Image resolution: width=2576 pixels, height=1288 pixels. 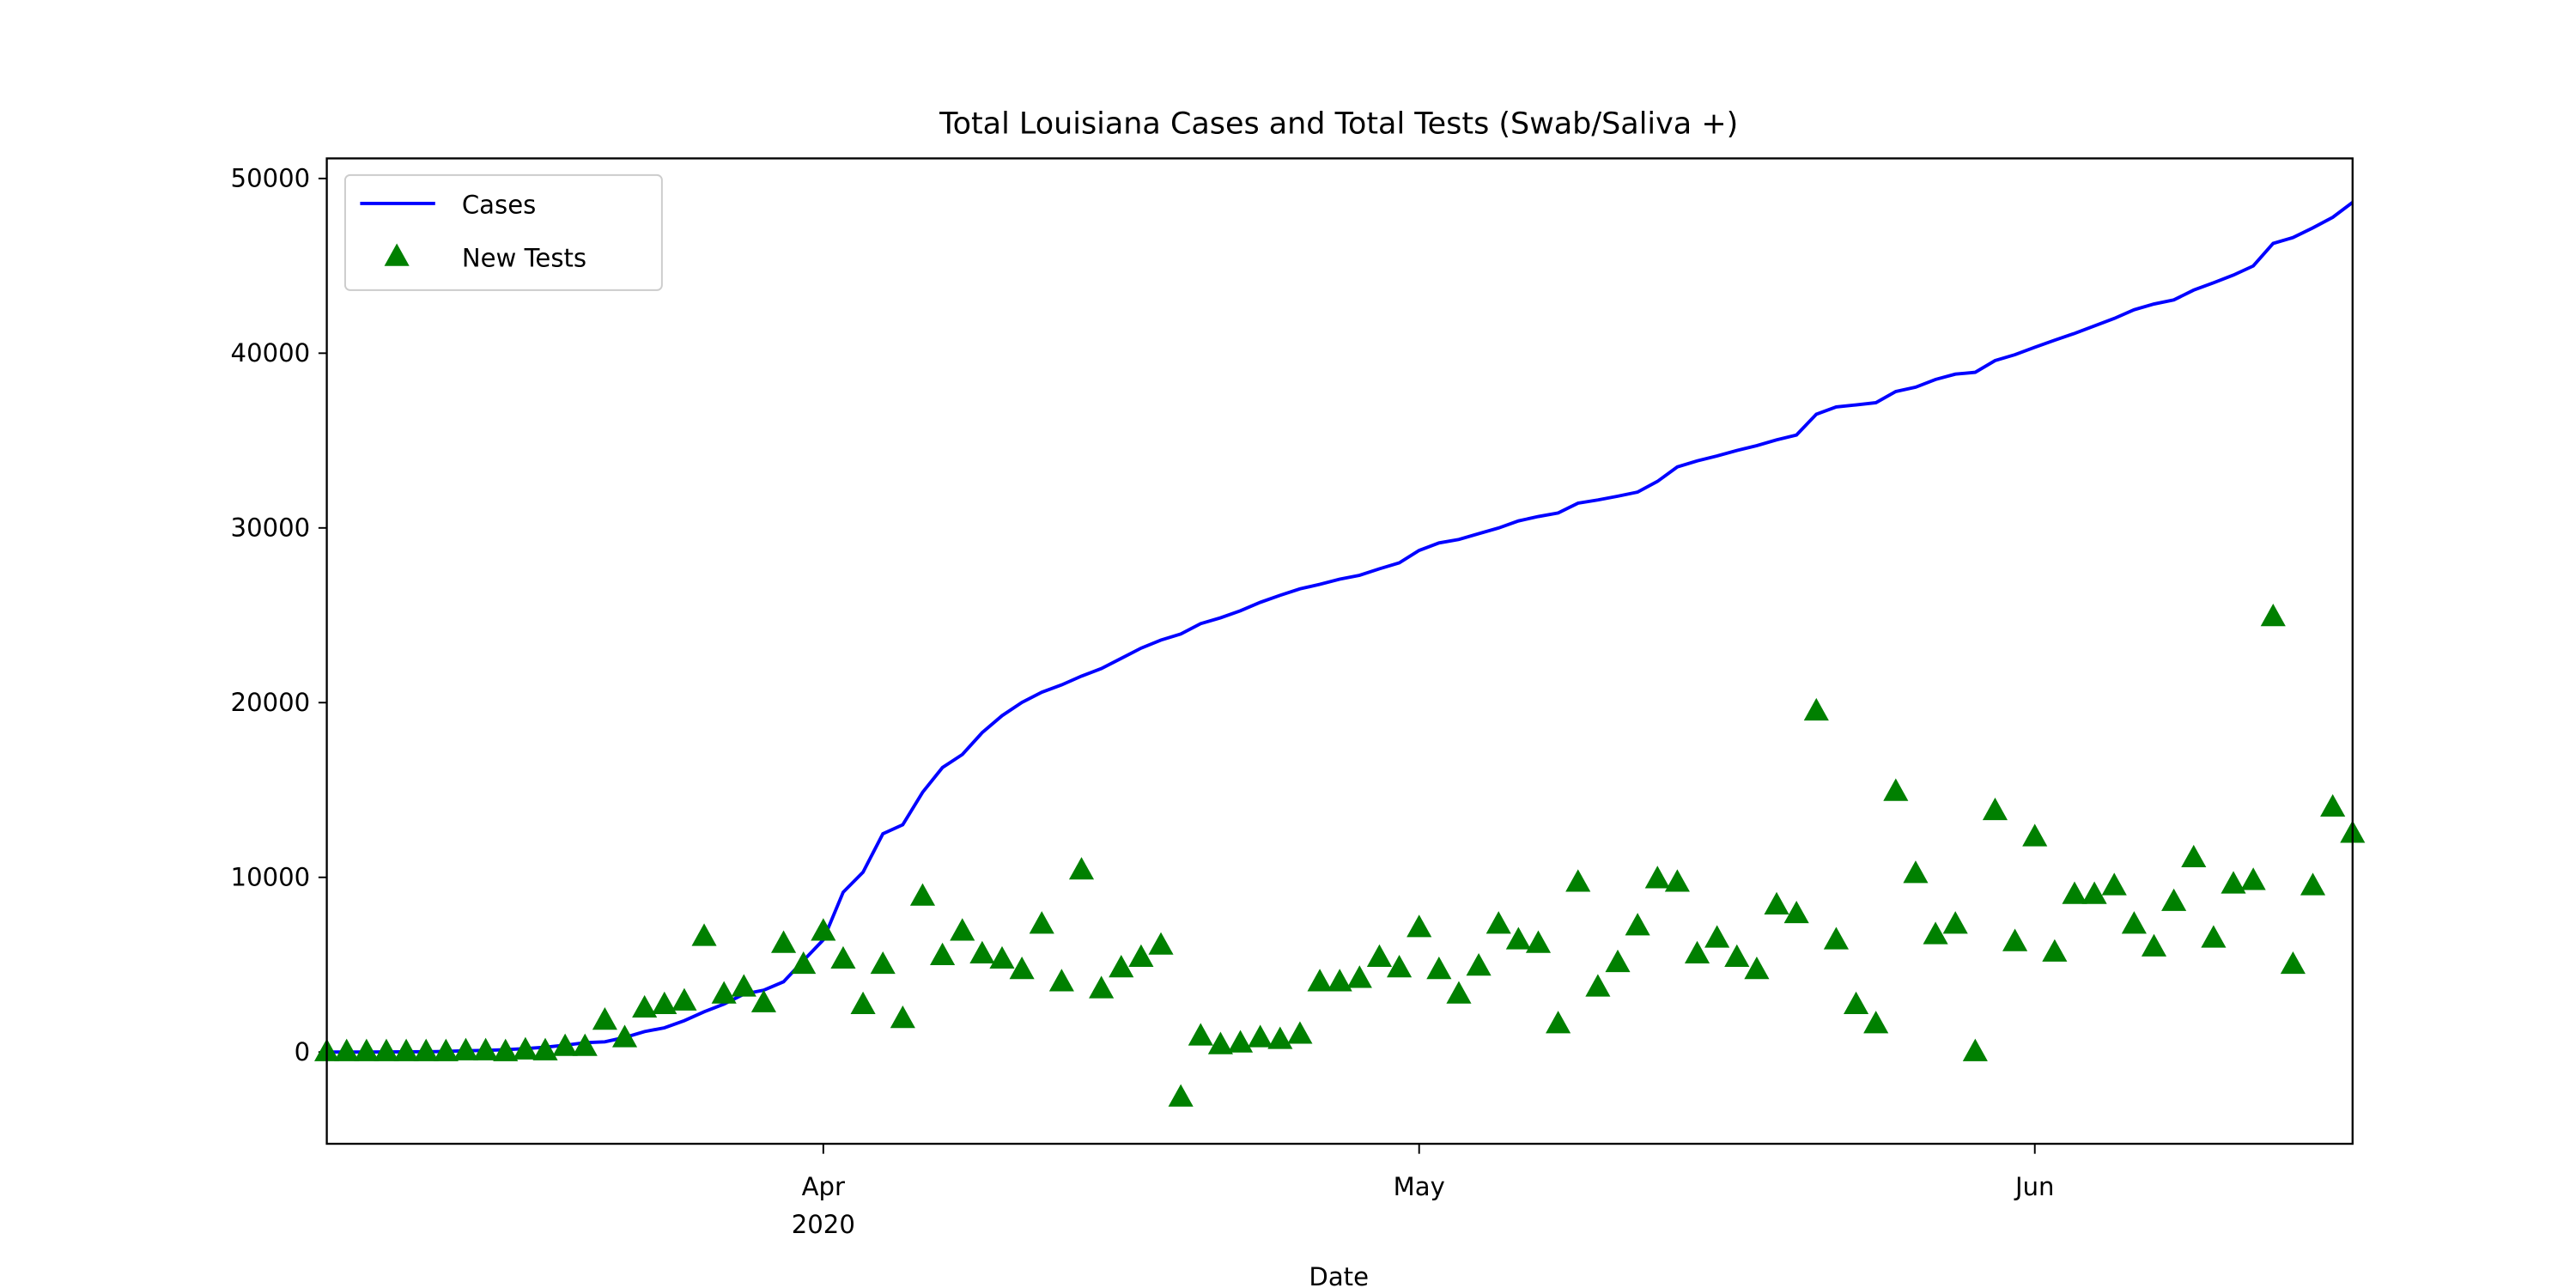 I want to click on legend-label: Cases, so click(x=499, y=206).